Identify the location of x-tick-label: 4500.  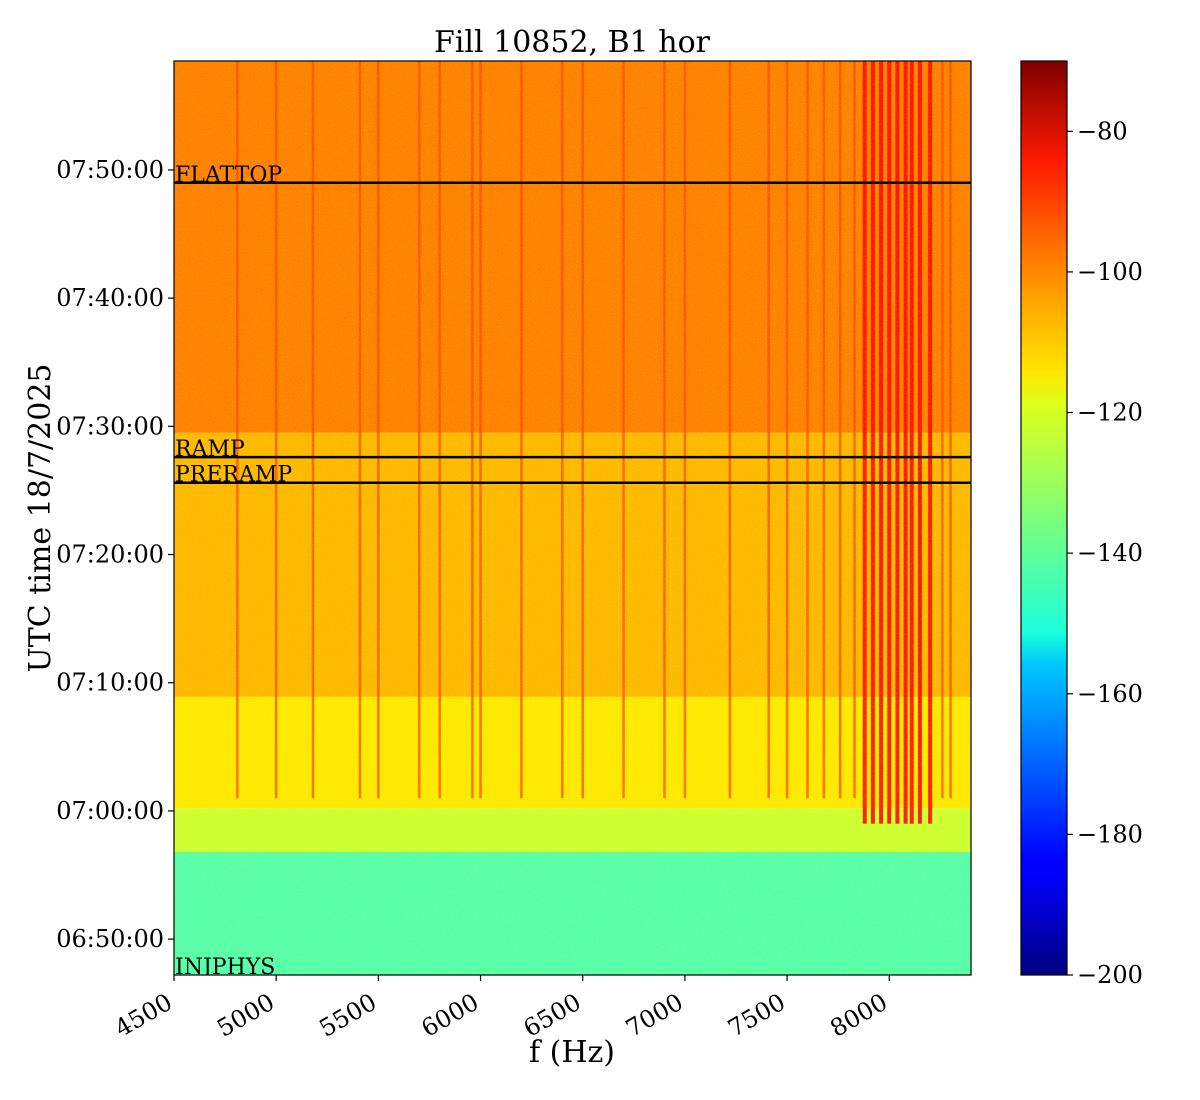
(143, 1015).